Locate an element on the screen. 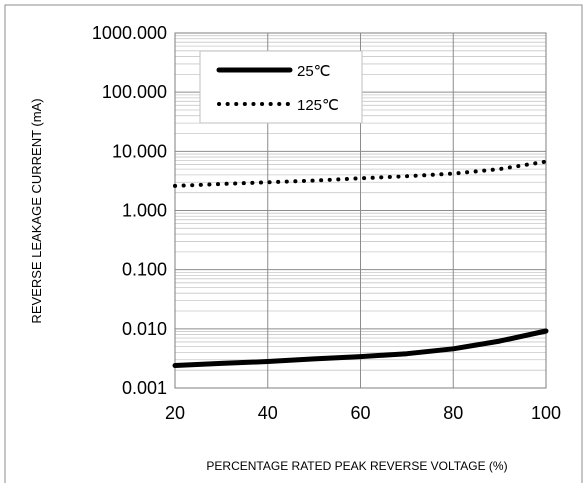 The image size is (588, 488). x-tick-label: 60 is located at coordinates (360, 413).